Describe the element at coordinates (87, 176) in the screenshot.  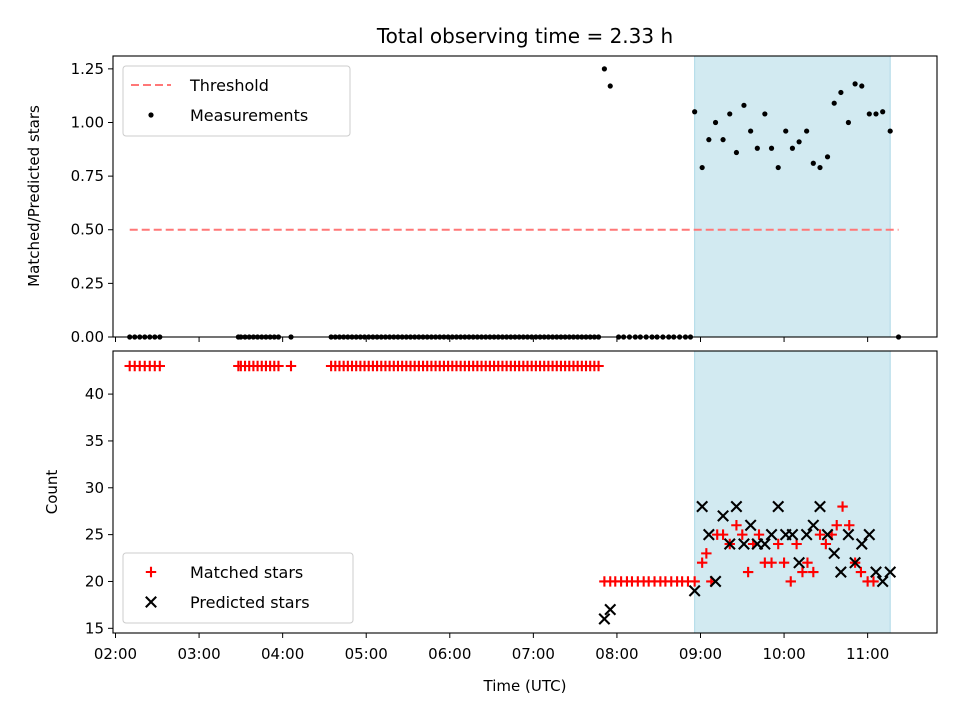
I see `y-tick-label: 0.75` at that location.